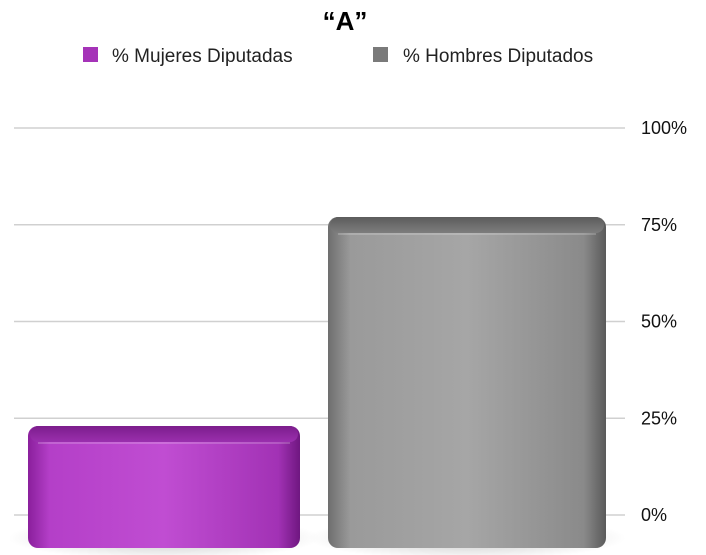  I want to click on legend-label-hombres: % Hombres Diputados, so click(498, 56).